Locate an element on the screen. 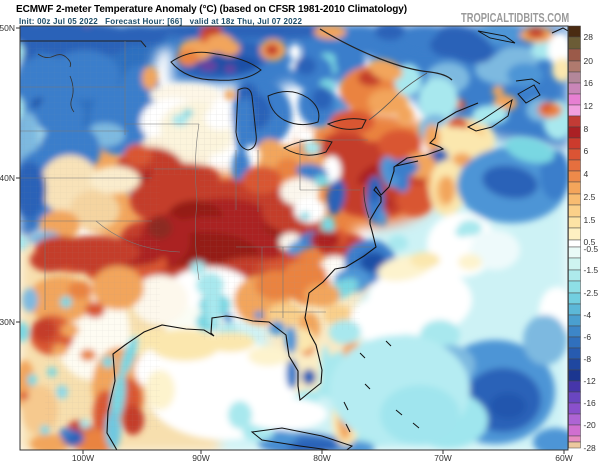  svg-text: -0.5 is located at coordinates (591, 249).